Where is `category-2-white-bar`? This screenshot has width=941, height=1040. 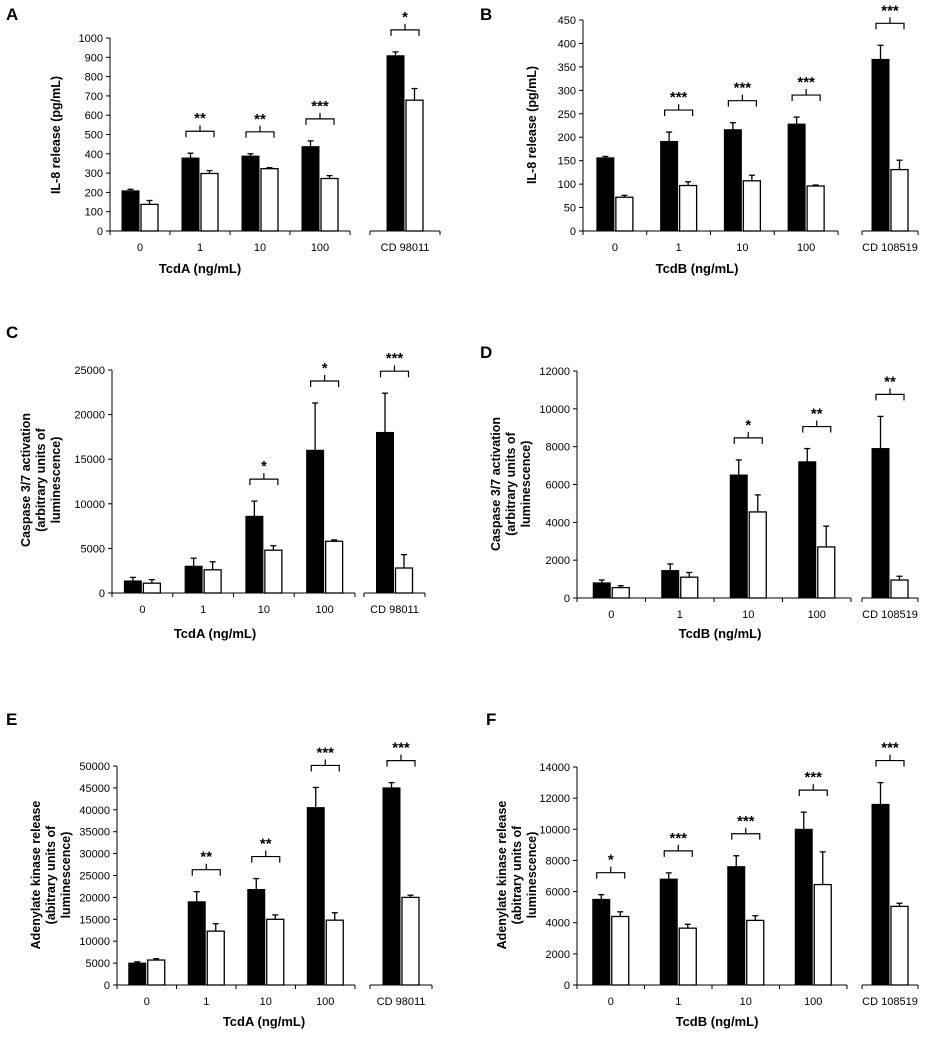 category-2-white-bar is located at coordinates (752, 206).